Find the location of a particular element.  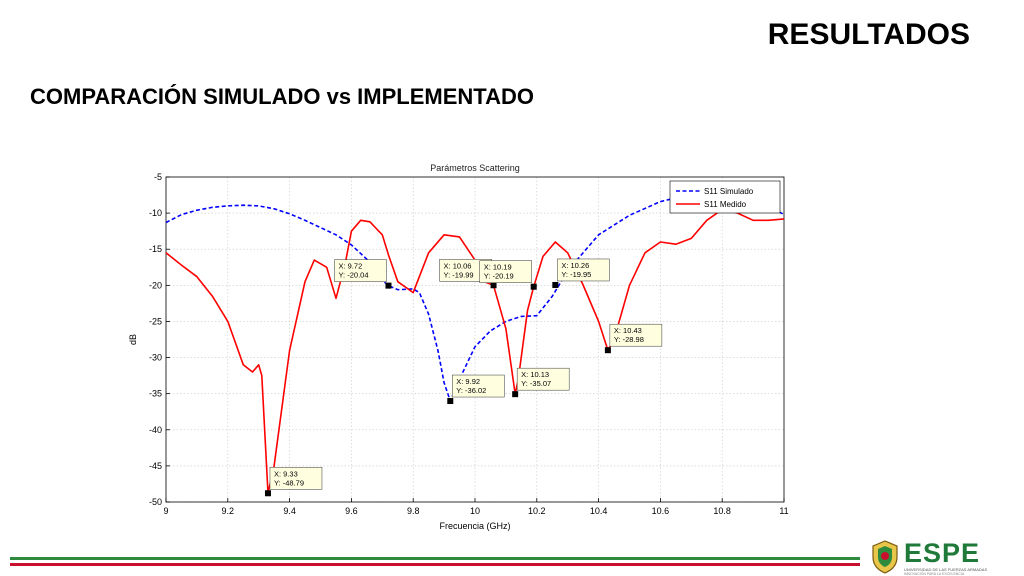

x-tick-label: 9.6 is located at coordinates (351, 511).